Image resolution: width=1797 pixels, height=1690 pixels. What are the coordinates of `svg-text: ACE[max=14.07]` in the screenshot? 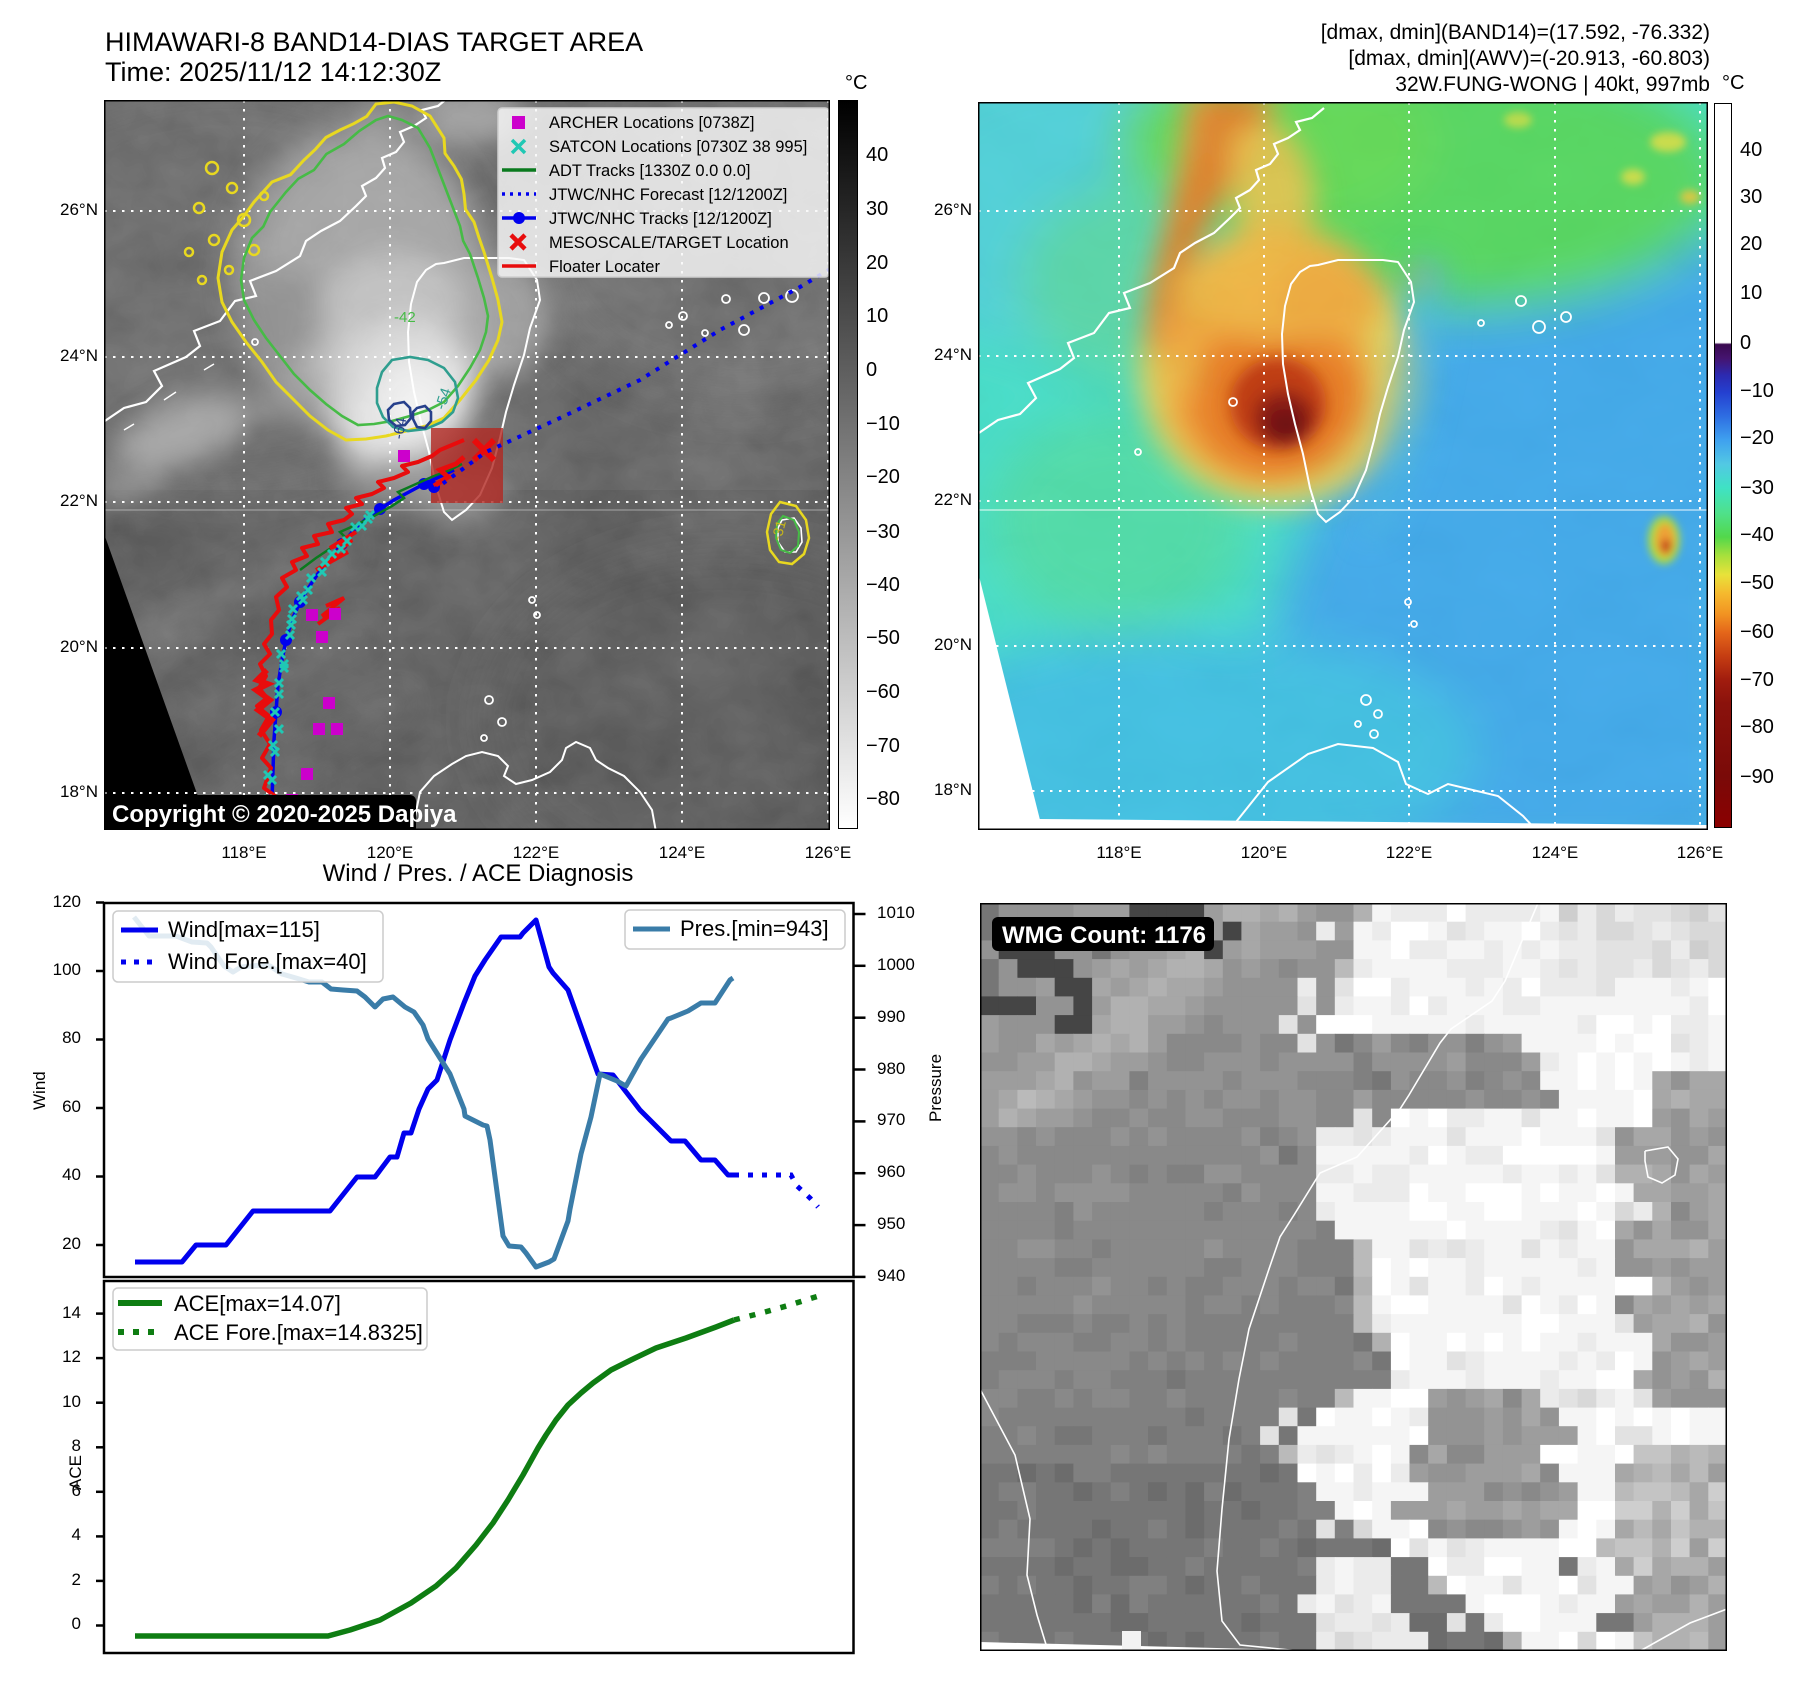 It's located at (257, 1303).